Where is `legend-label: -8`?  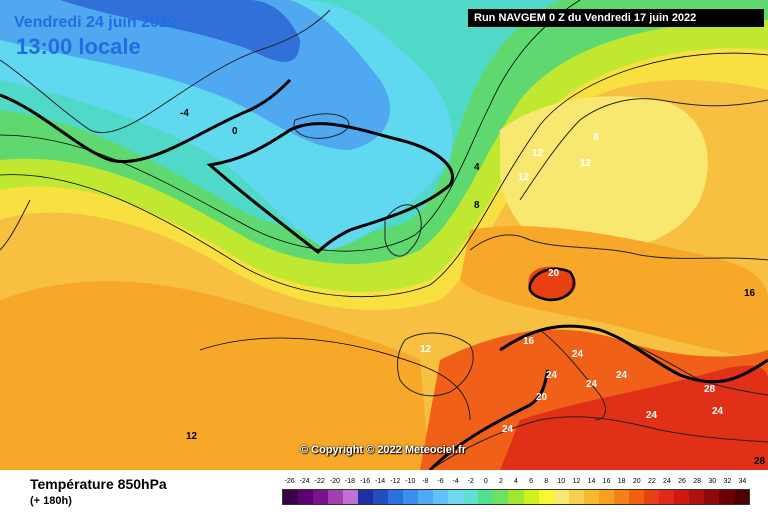 legend-label: -8 is located at coordinates (425, 481).